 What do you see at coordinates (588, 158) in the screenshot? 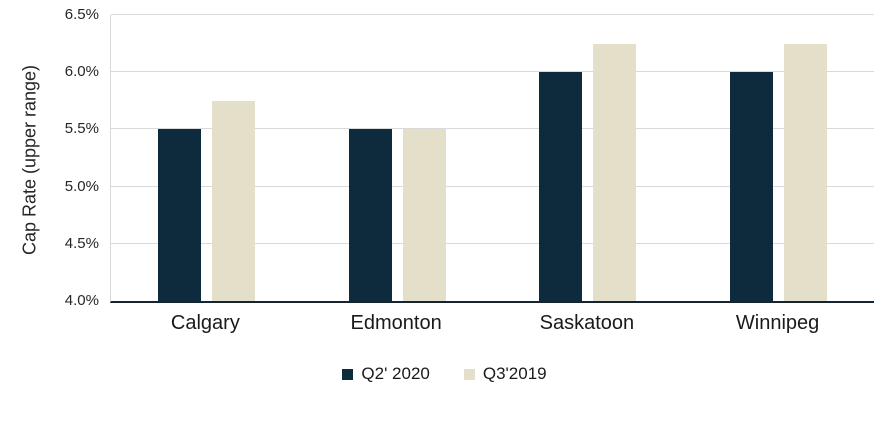
I see `bar-group-saskatoon` at bounding box center [588, 158].